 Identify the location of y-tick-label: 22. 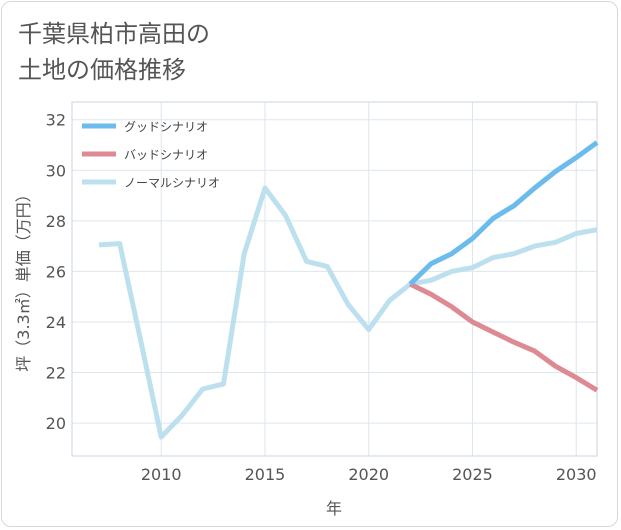
(56, 373).